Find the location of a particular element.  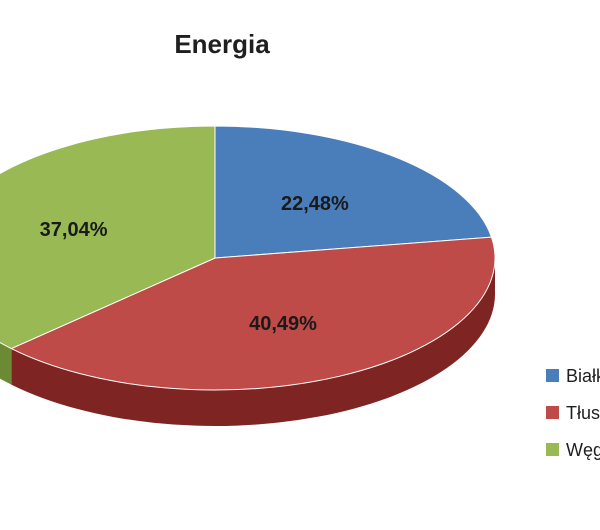

legend-label-3: Węg is located at coordinates (583, 450).